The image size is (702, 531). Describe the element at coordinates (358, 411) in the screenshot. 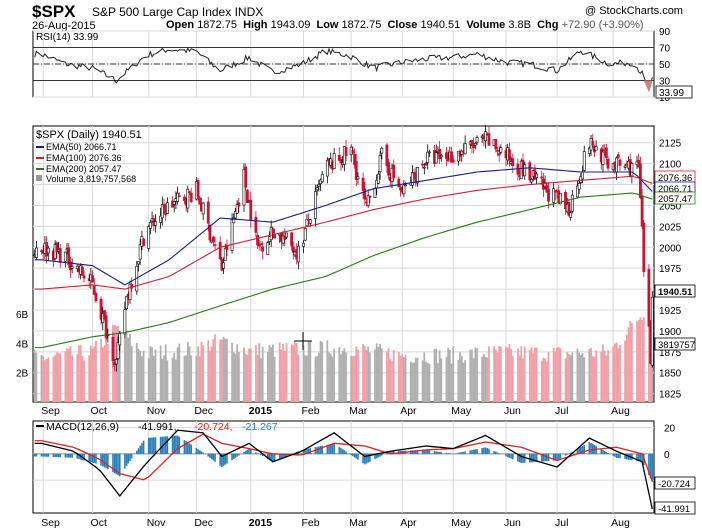

I see `price-x-tick-label: Mar` at that location.